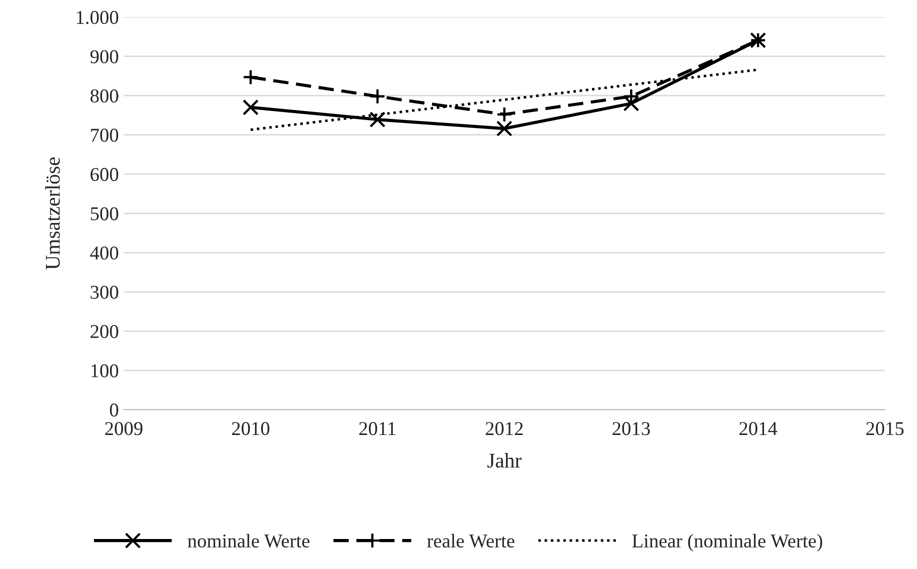 The image size is (917, 569). What do you see at coordinates (249, 541) in the screenshot?
I see `legend-label: nominale Werte` at bounding box center [249, 541].